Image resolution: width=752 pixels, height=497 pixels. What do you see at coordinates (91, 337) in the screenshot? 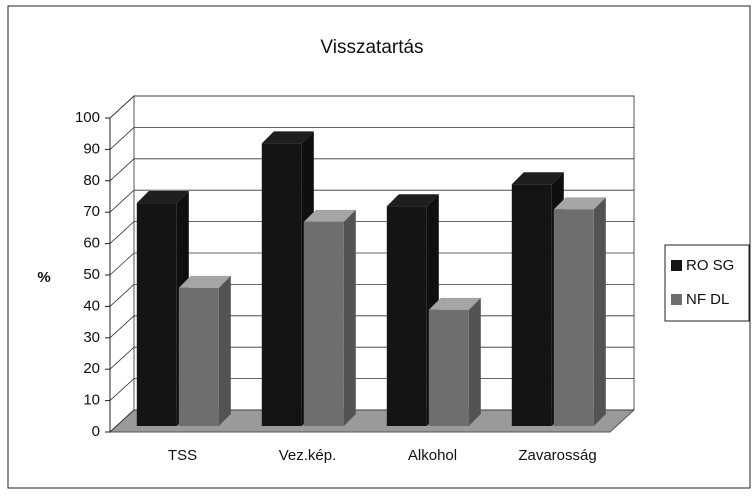
I see `y-tick-label: 30` at bounding box center [91, 337].